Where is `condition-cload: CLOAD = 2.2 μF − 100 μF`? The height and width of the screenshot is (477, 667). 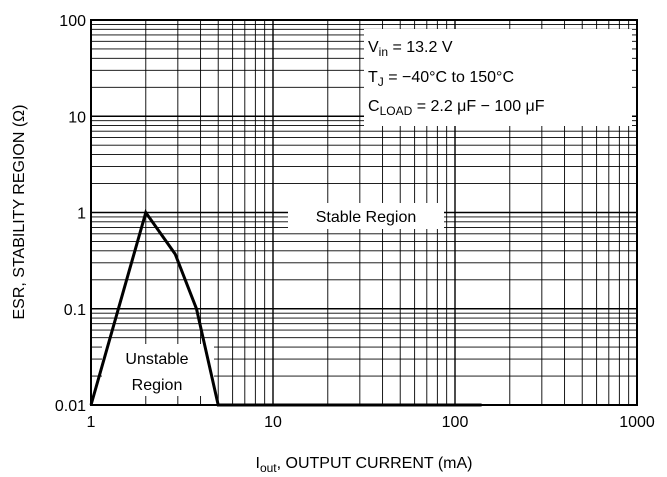 condition-cload: CLOAD = 2.2 μF − 100 μF is located at coordinates (456, 108).